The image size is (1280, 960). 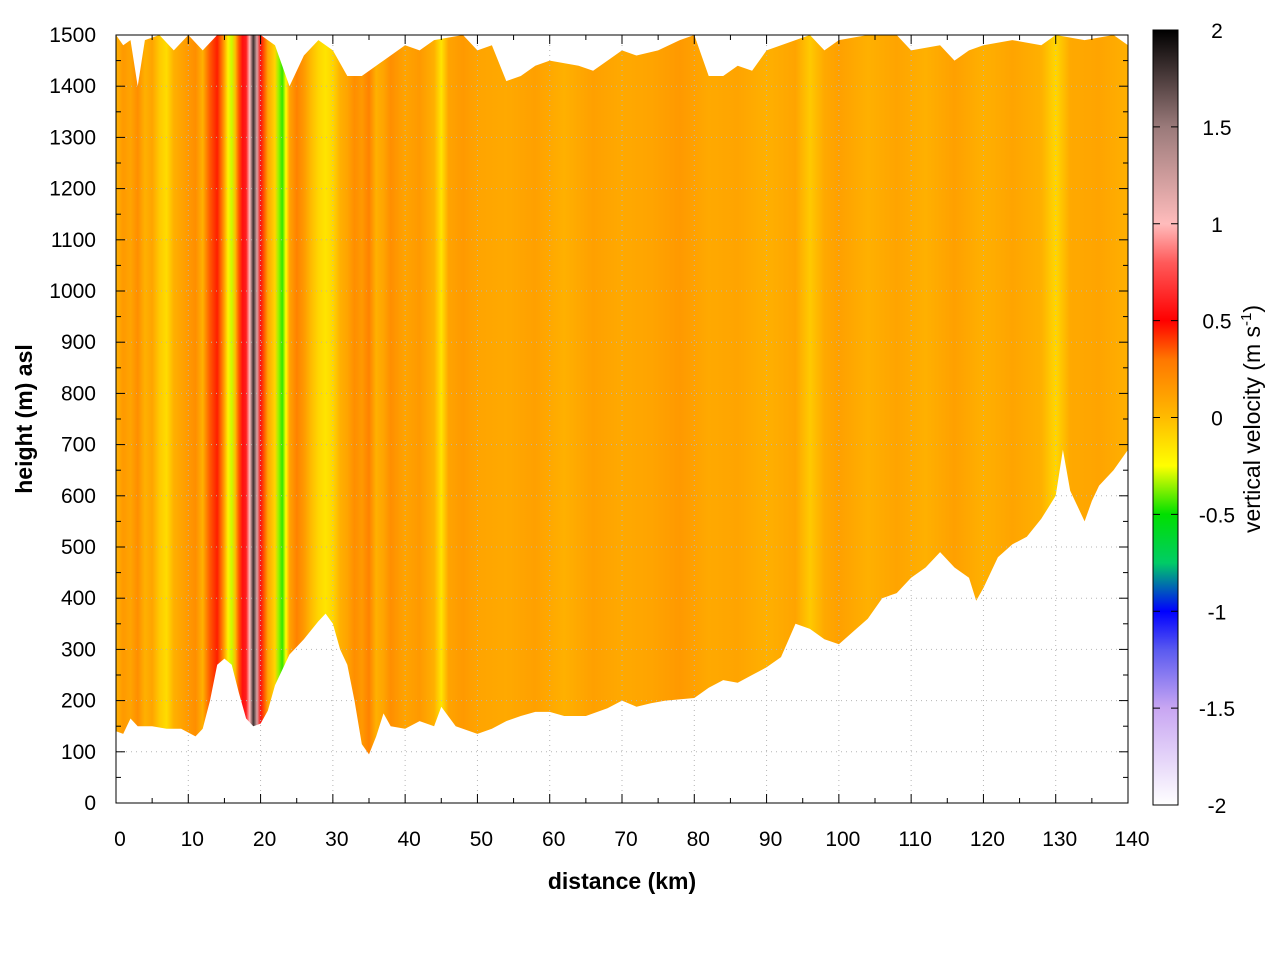 I want to click on colorbar-tick-label: -2, so click(x=1217, y=806).